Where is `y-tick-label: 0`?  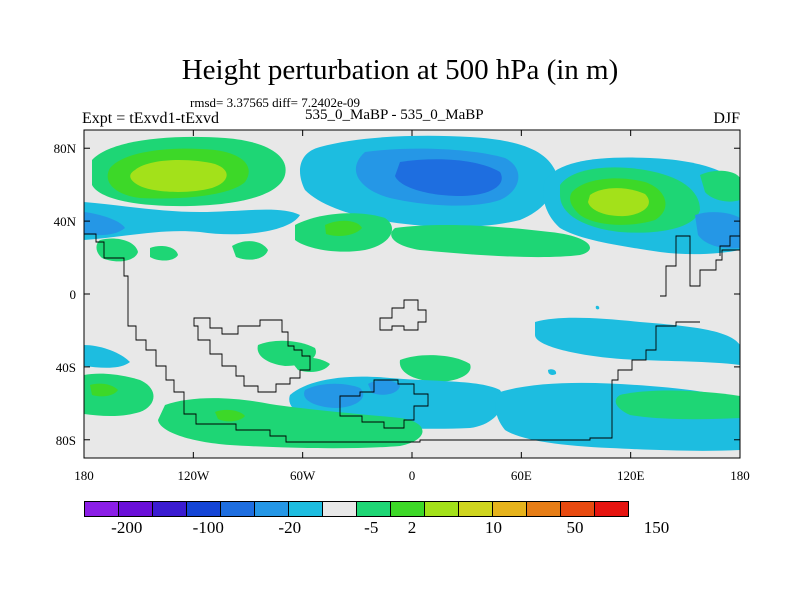
y-tick-label: 0 is located at coordinates (73, 294).